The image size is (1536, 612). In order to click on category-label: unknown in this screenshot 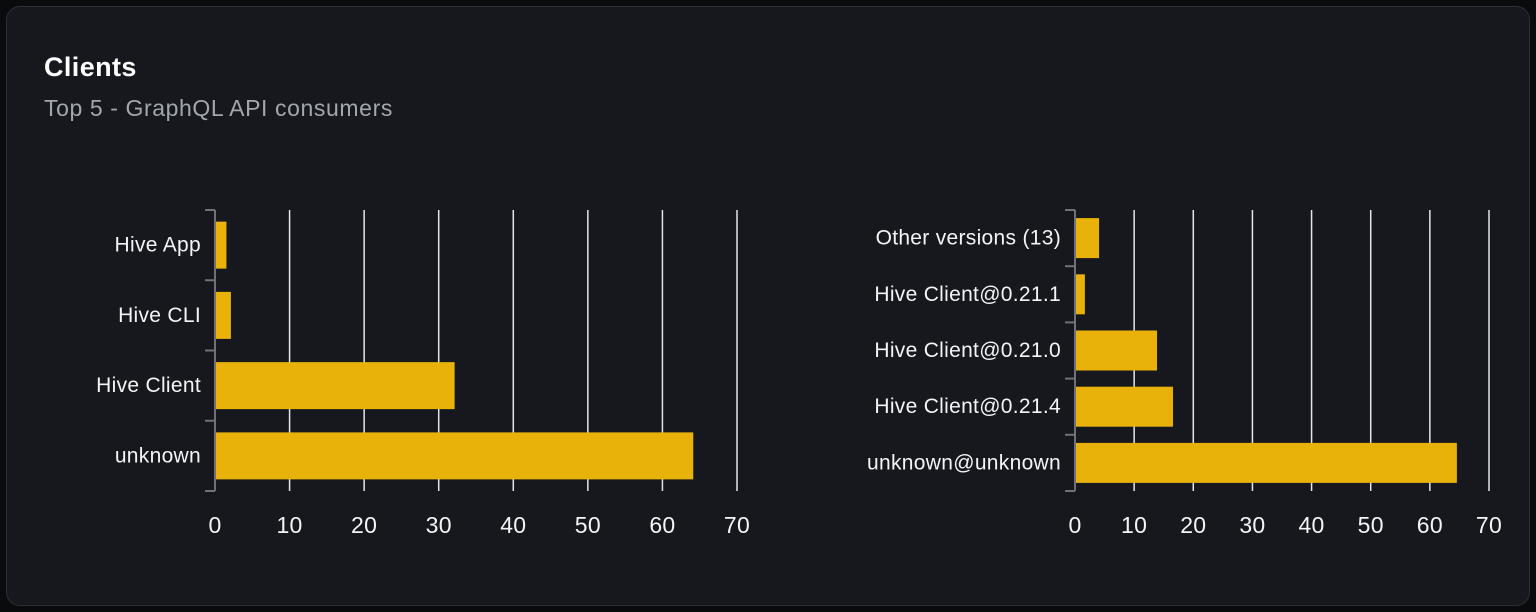, I will do `click(158, 455)`.